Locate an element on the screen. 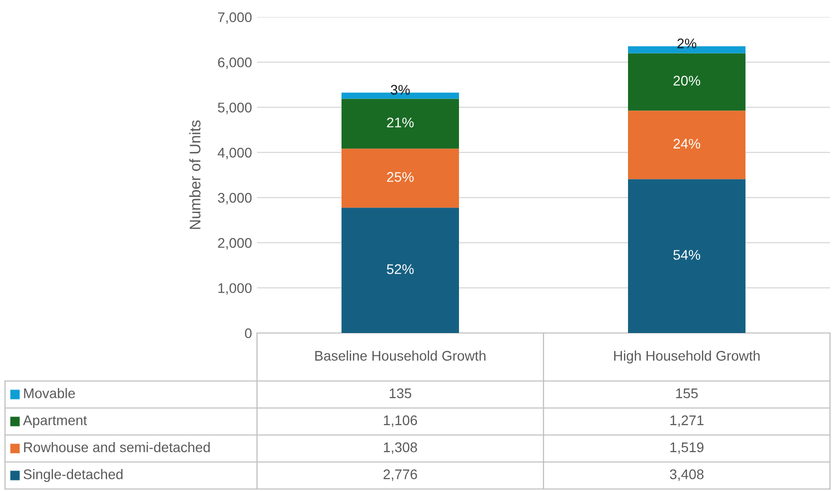 The width and height of the screenshot is (838, 491). y-tick-label: 3,000 is located at coordinates (235, 198).